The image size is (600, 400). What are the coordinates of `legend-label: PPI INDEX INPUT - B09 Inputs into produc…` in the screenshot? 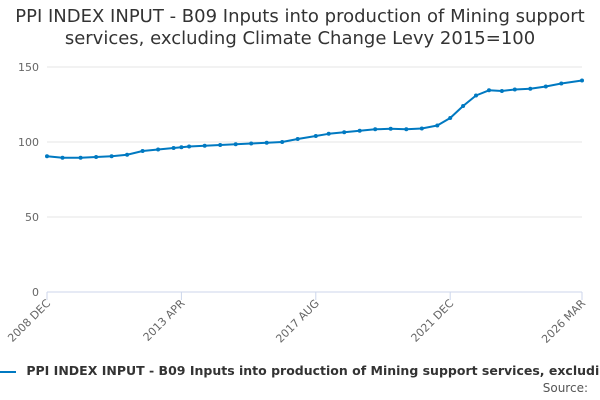 It's located at (313, 370).